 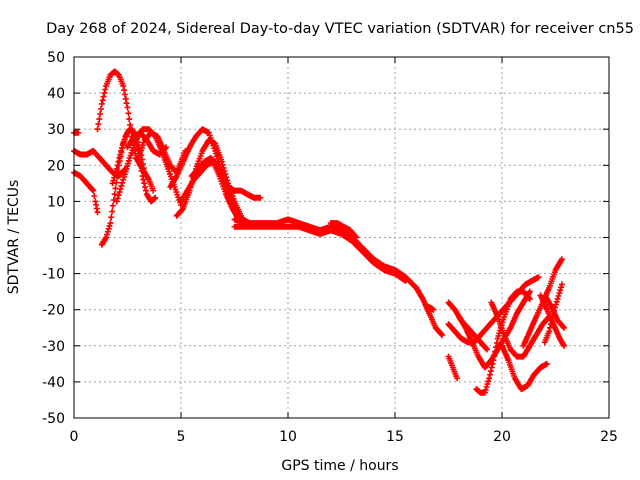 I want to click on x-tick-label: 0, so click(x=74, y=437).